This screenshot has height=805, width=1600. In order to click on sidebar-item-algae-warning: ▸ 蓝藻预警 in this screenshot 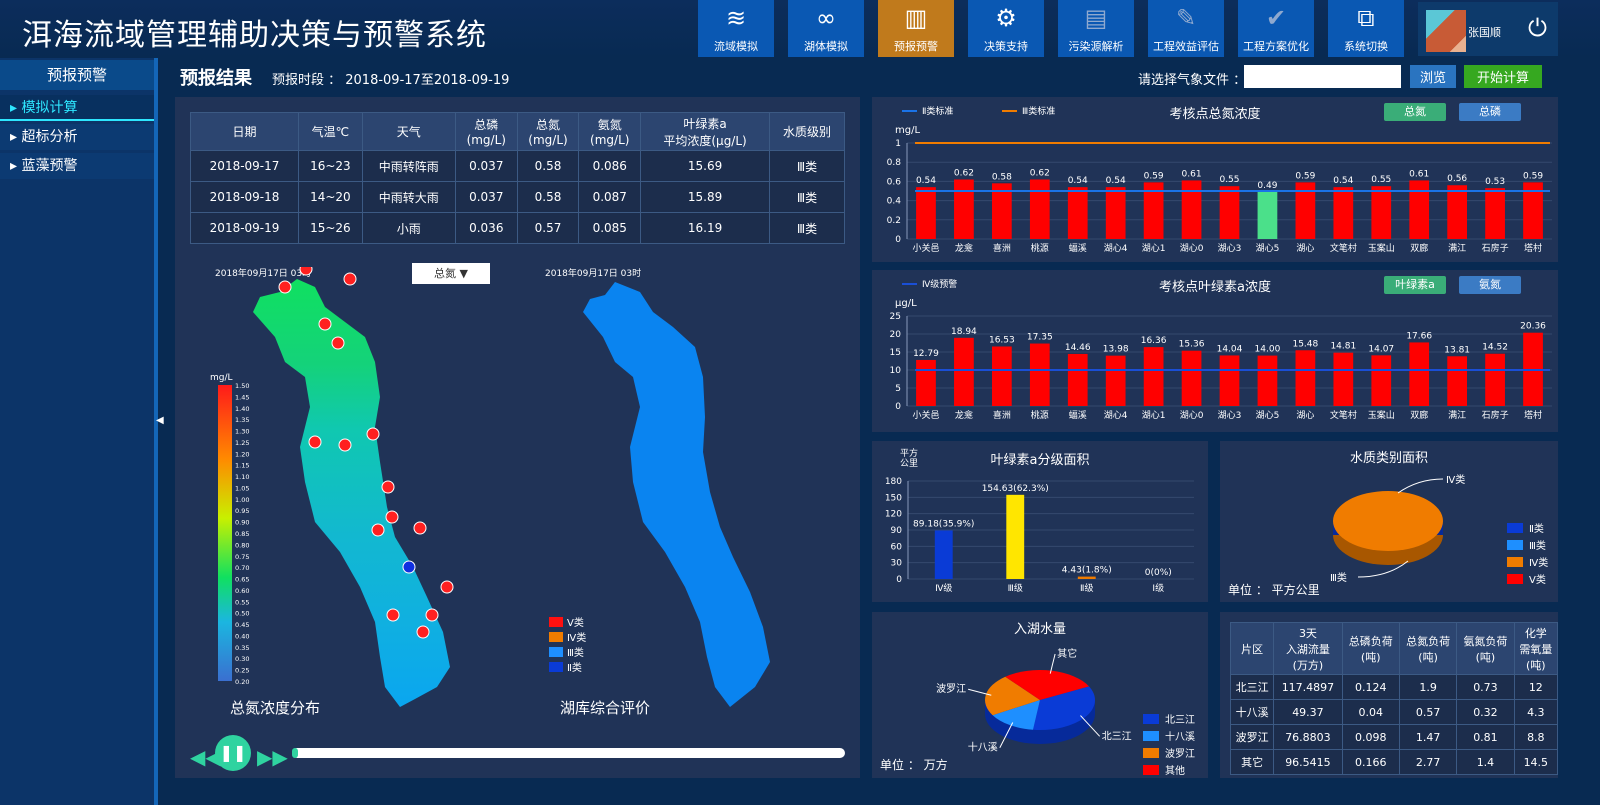, I will do `click(77, 166)`.